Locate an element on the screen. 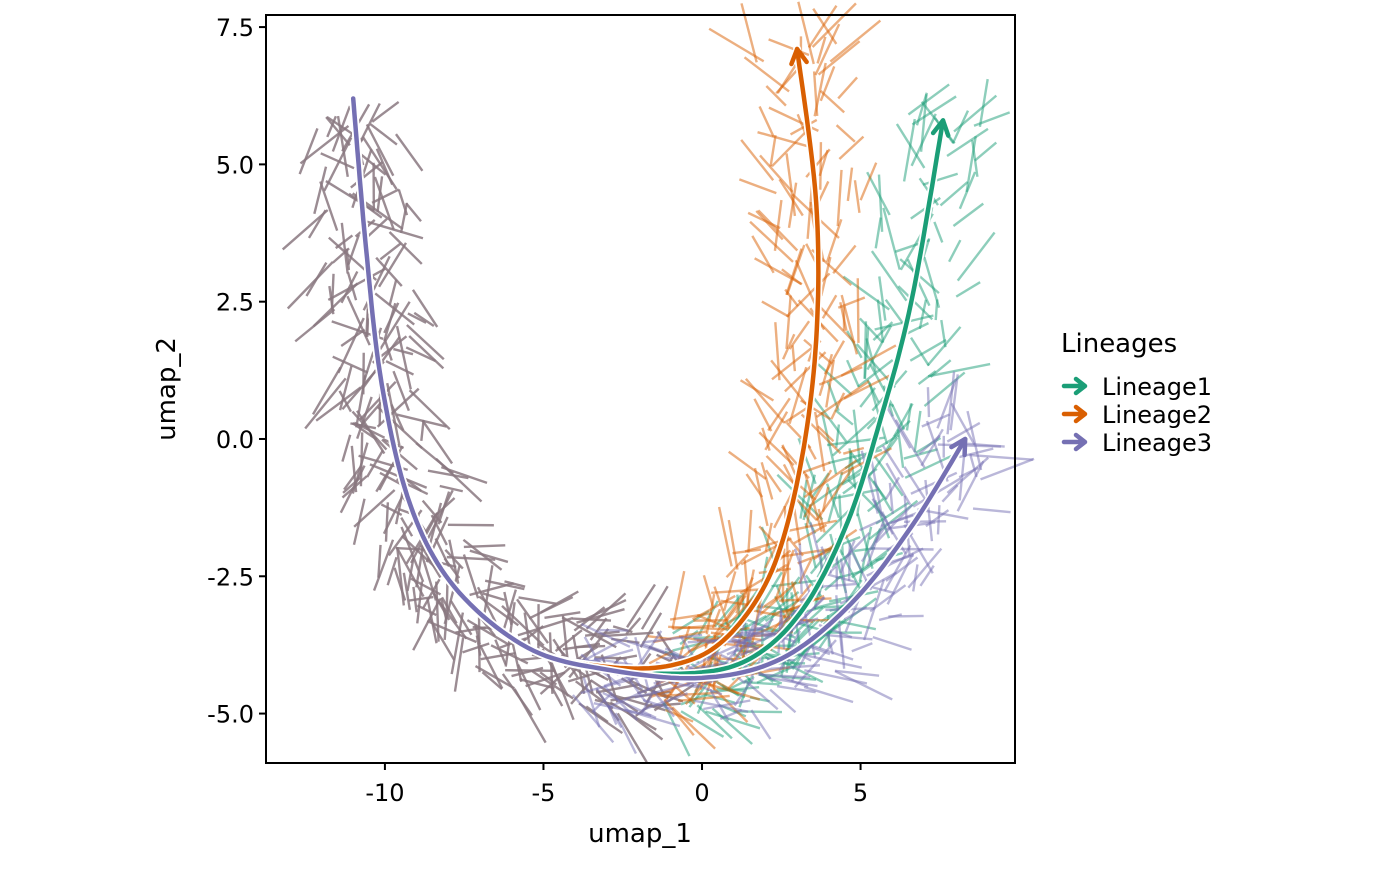 The width and height of the screenshot is (1400, 870). legend-label: Lineage1 is located at coordinates (1157, 387).